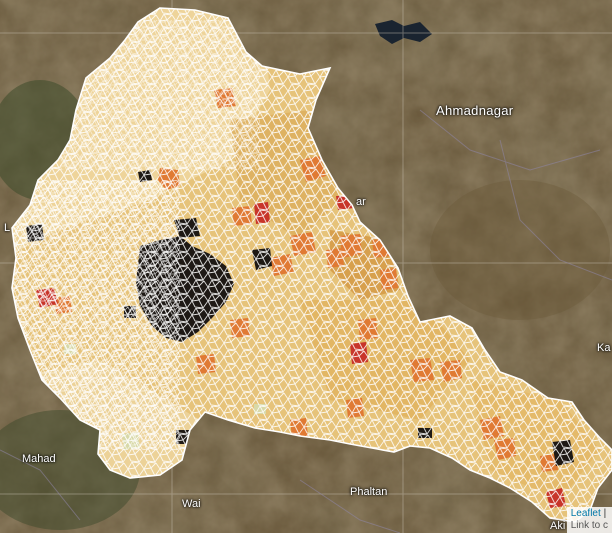 The height and width of the screenshot is (533, 612). I want to click on place-label-phaltan: Phaltan, so click(369, 492).